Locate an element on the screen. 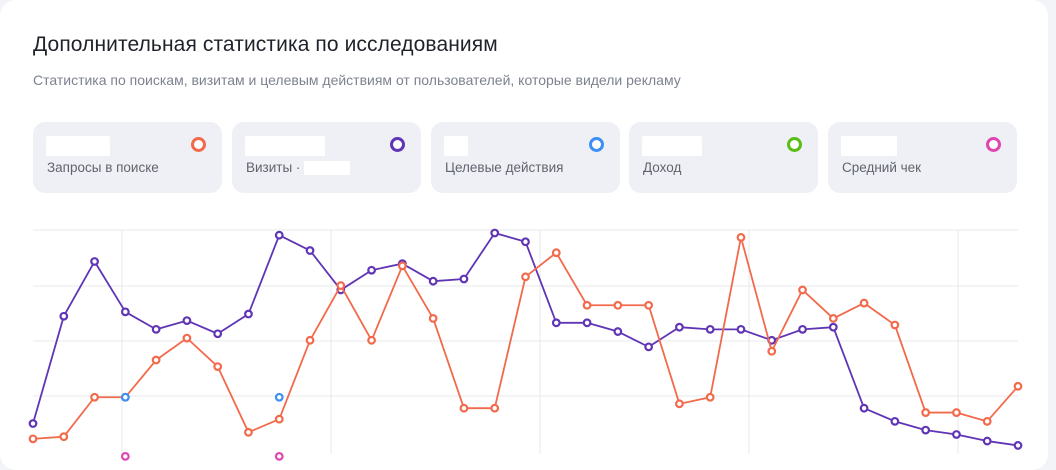 Image resolution: width=1056 pixels, height=470 pixels. metric-label: Средний чек is located at coordinates (882, 167).